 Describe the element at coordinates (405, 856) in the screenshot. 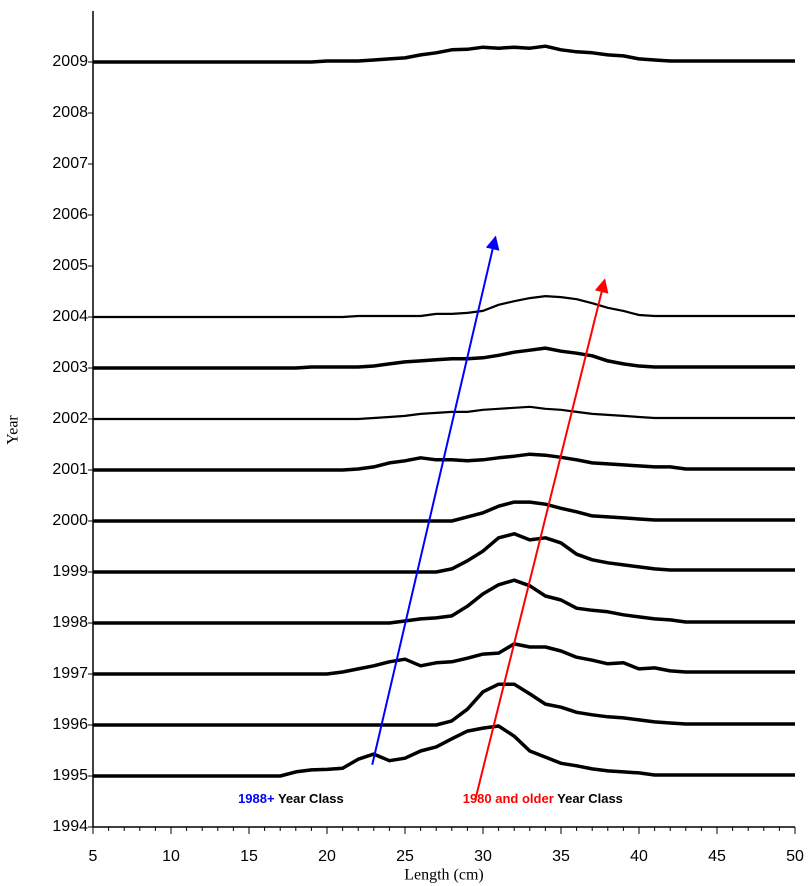

I see `x-tick-label: 25` at that location.